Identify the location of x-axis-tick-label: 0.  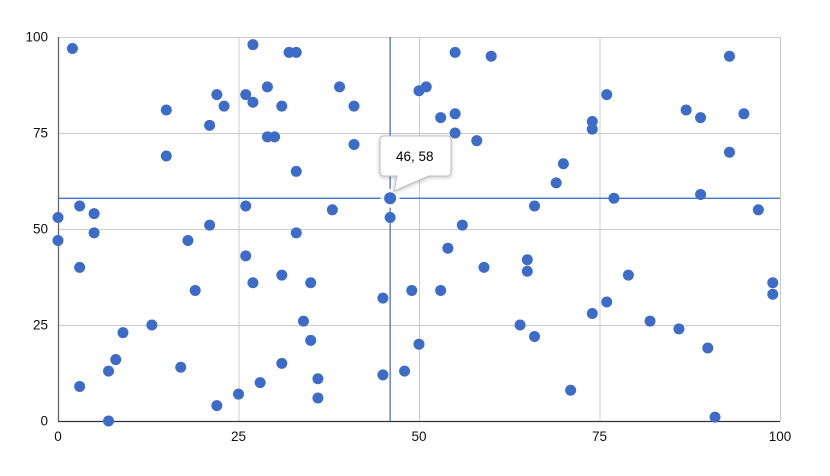
(58, 436).